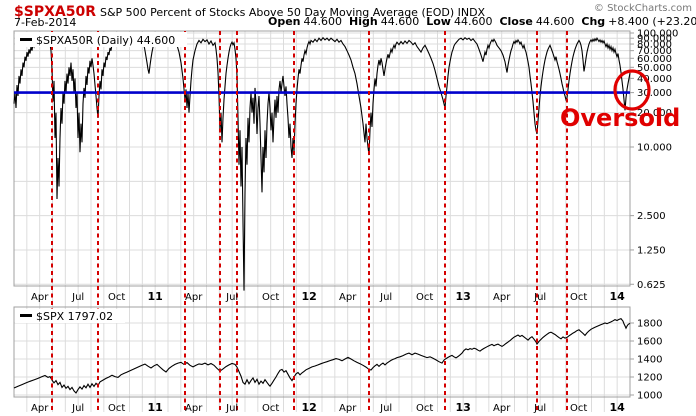 The height and width of the screenshot is (416, 696). Describe the element at coordinates (438, 21) in the screenshot. I see `low-label: Low` at that location.